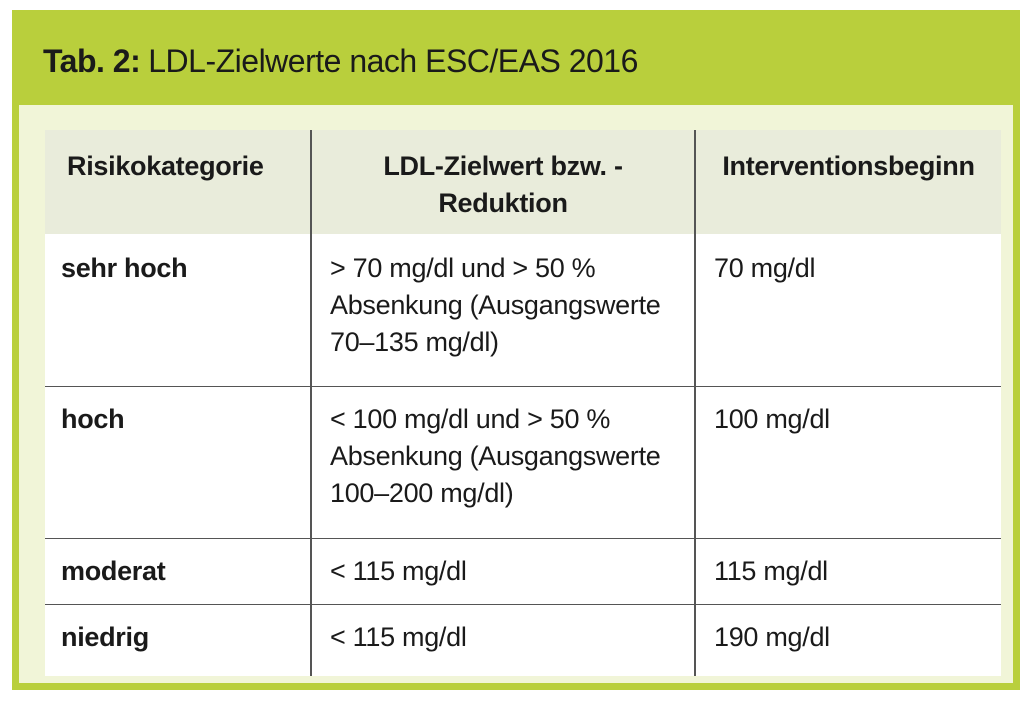 This screenshot has width=1034, height=706. I want to click on cell-risk: sehr hoch, so click(178, 310).